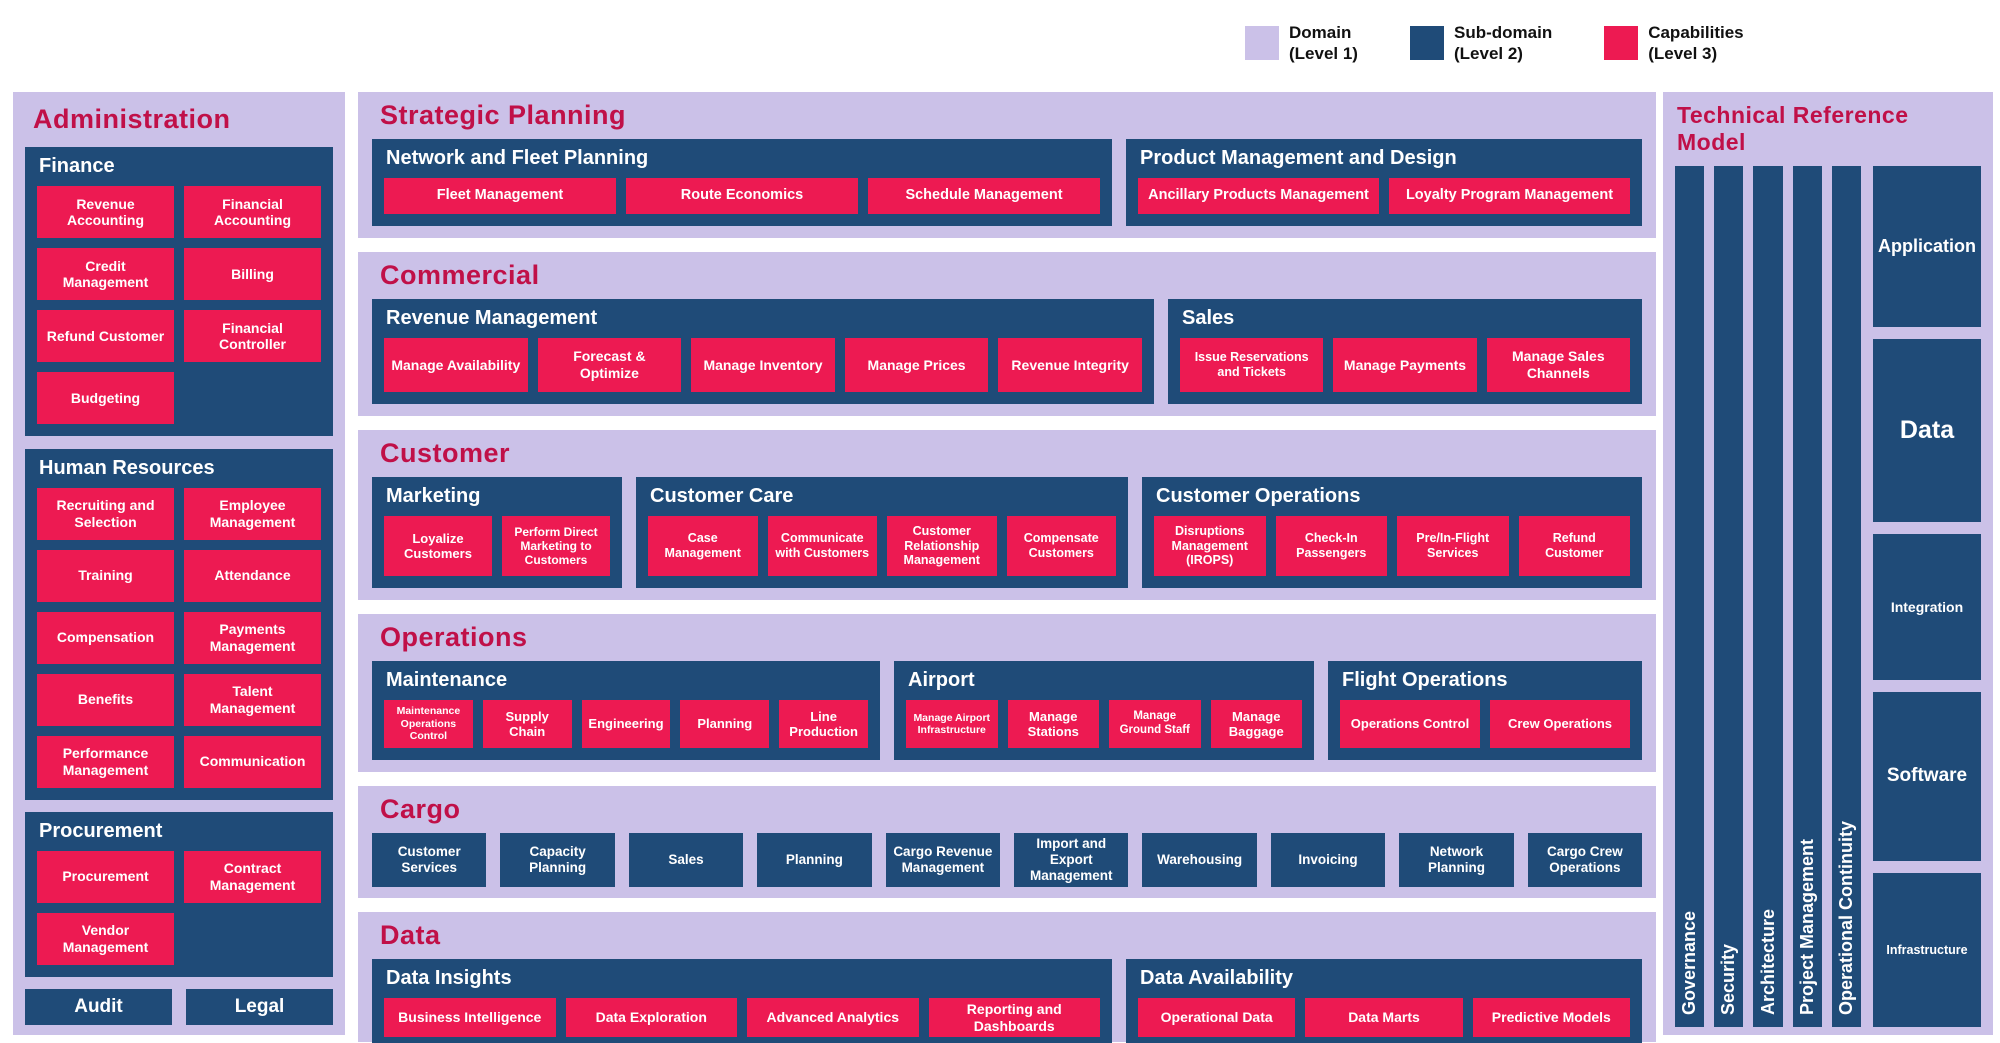 This screenshot has width=2000, height=1043. Describe the element at coordinates (1485, 724) in the screenshot. I see `capability-row: Operations Control Crew Operations` at that location.